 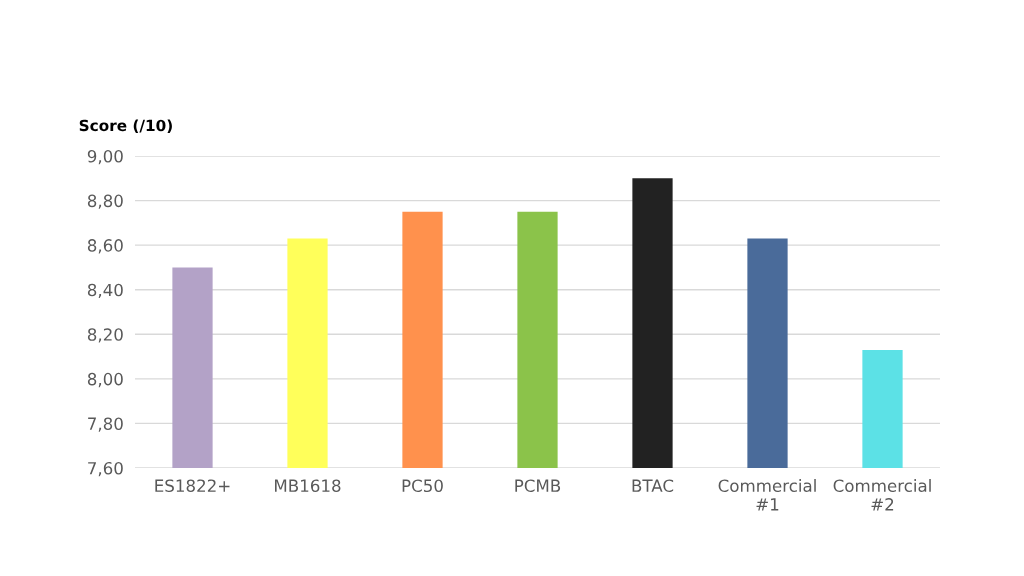 I want to click on x-tick-label: BTAC, so click(x=653, y=486).